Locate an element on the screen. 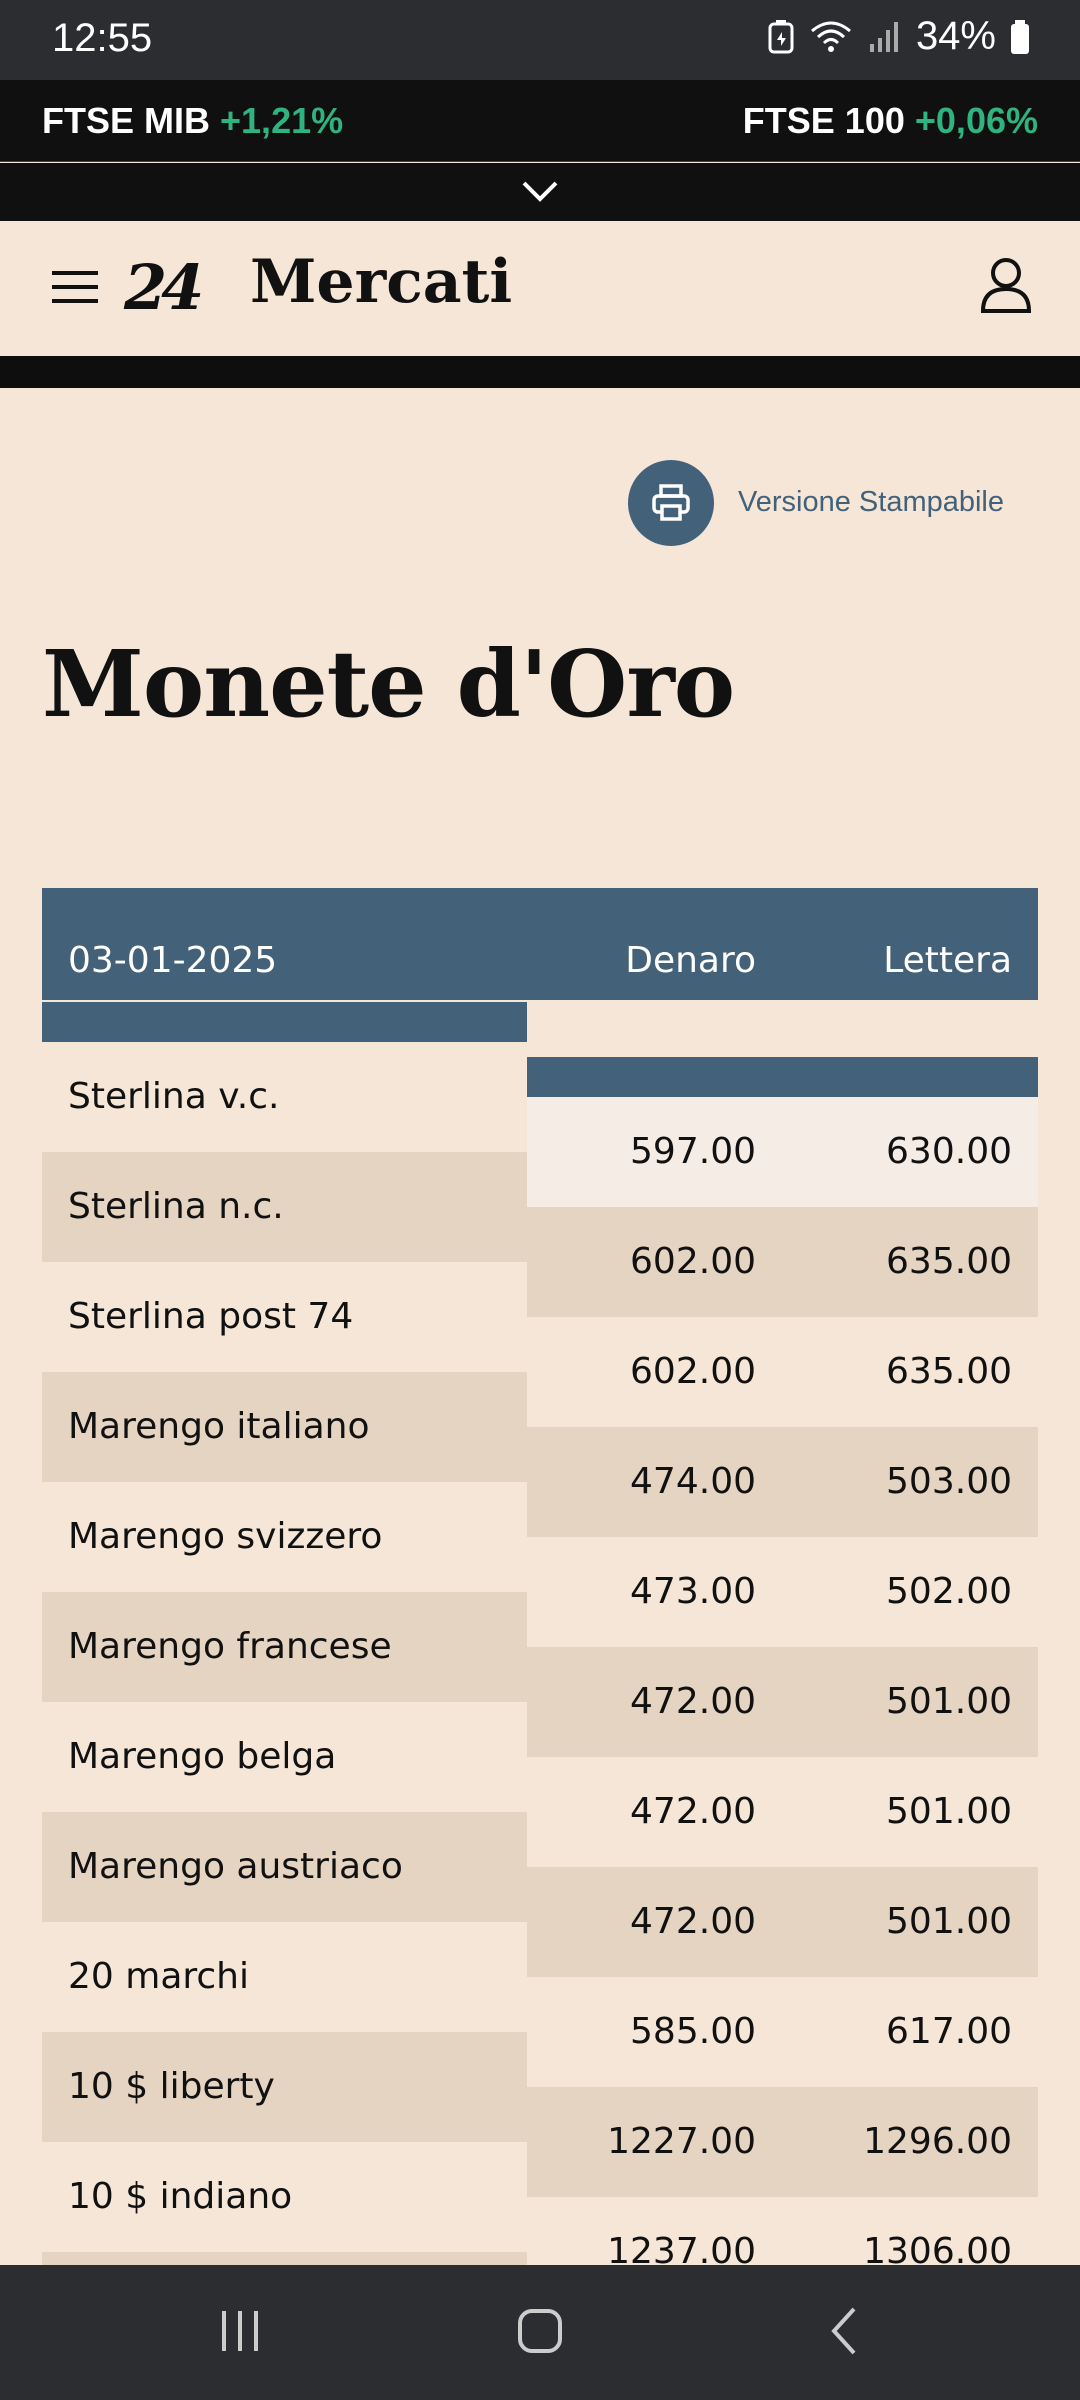  lettera-value: 502.00 is located at coordinates (949, 1591).